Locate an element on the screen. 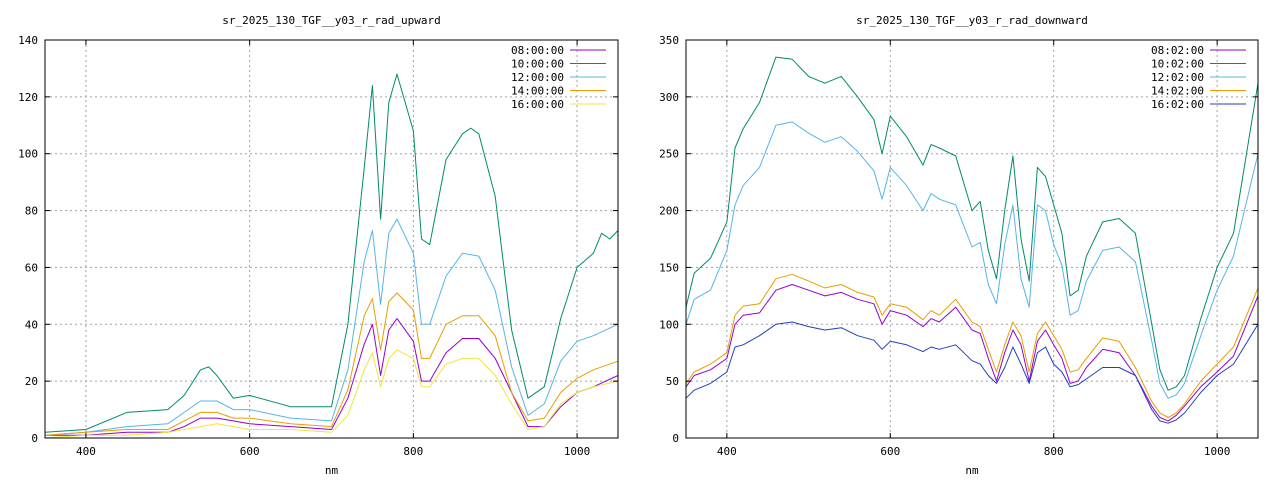 The image size is (1280, 480). y-tick-label: 150 is located at coordinates (669, 267).